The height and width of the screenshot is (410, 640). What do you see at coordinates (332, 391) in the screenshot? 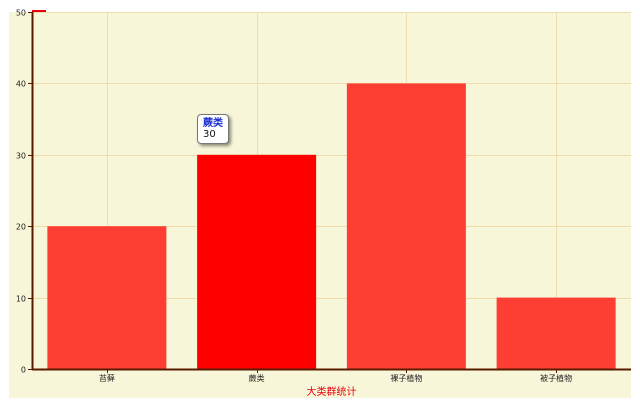
I see `x-axis-label: 大类群统计` at bounding box center [332, 391].